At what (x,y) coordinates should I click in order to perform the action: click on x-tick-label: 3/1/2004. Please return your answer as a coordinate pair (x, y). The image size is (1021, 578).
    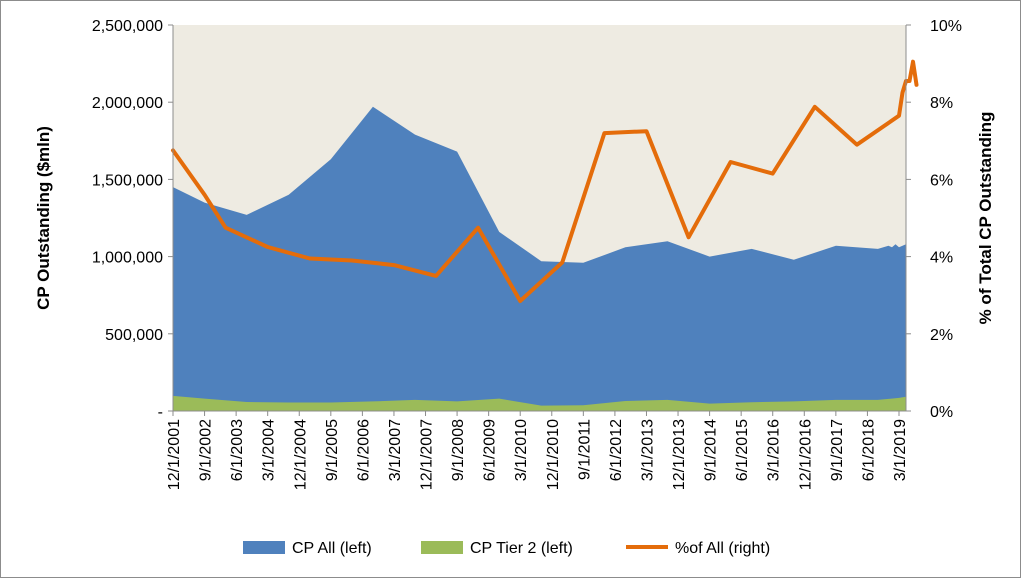
    Looking at the image, I should click on (269, 450).